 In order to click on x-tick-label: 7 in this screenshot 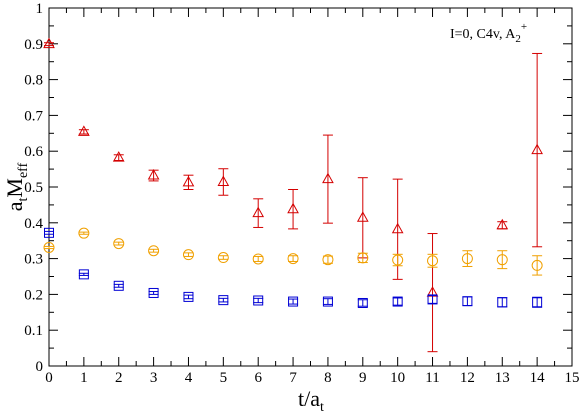, I will do `click(293, 378)`.